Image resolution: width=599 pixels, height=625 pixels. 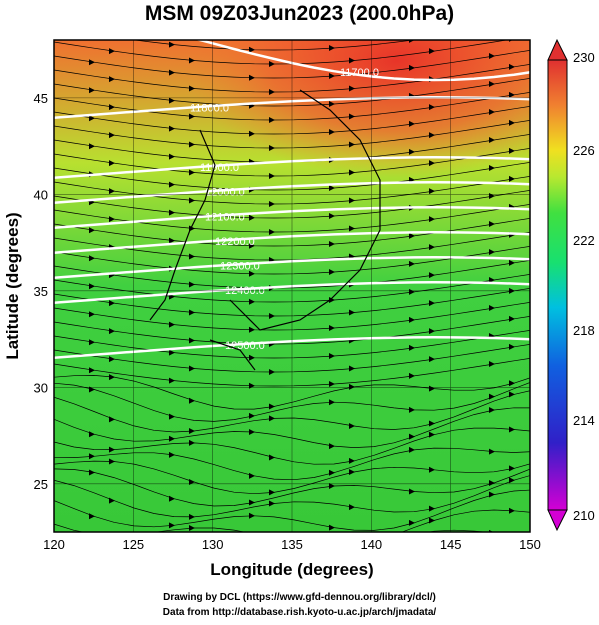 I want to click on x-tick-label: 140, so click(x=371, y=544).